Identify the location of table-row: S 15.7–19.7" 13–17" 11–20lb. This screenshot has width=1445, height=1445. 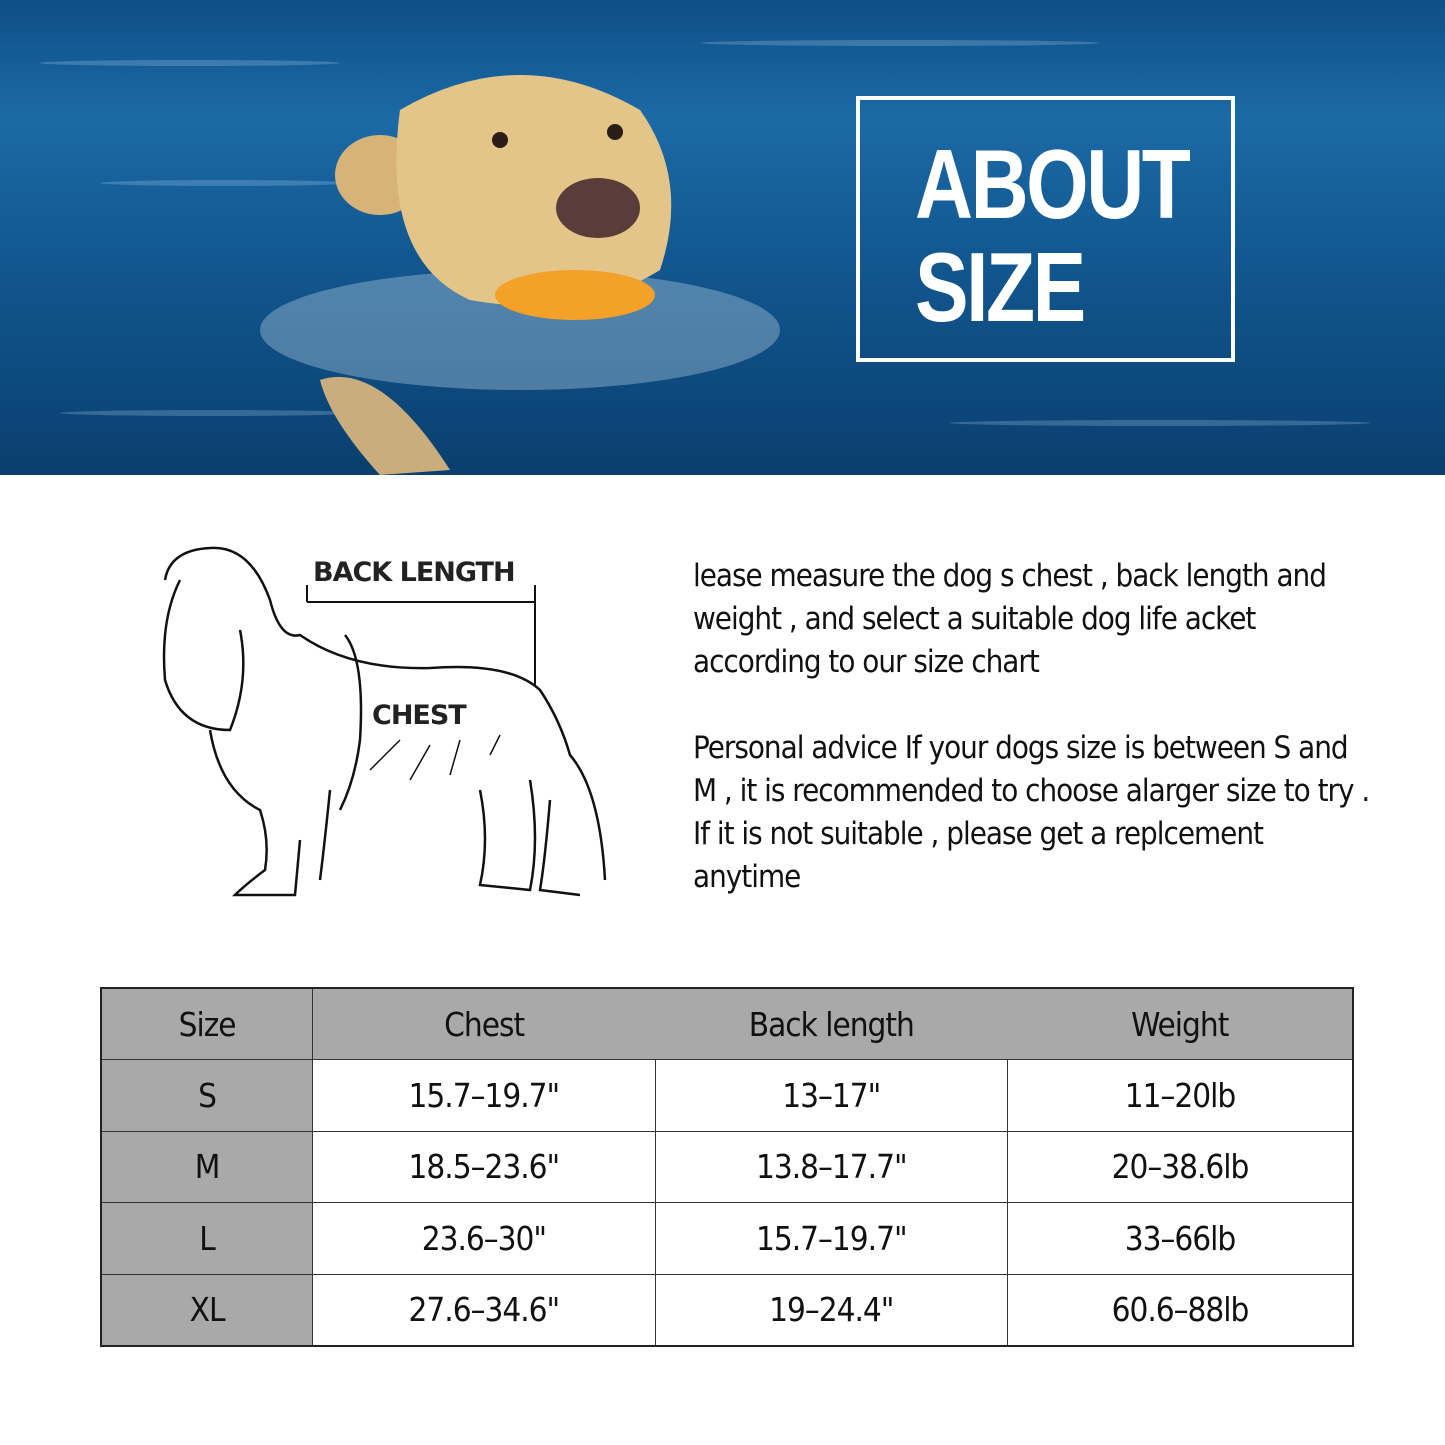
(727, 1095).